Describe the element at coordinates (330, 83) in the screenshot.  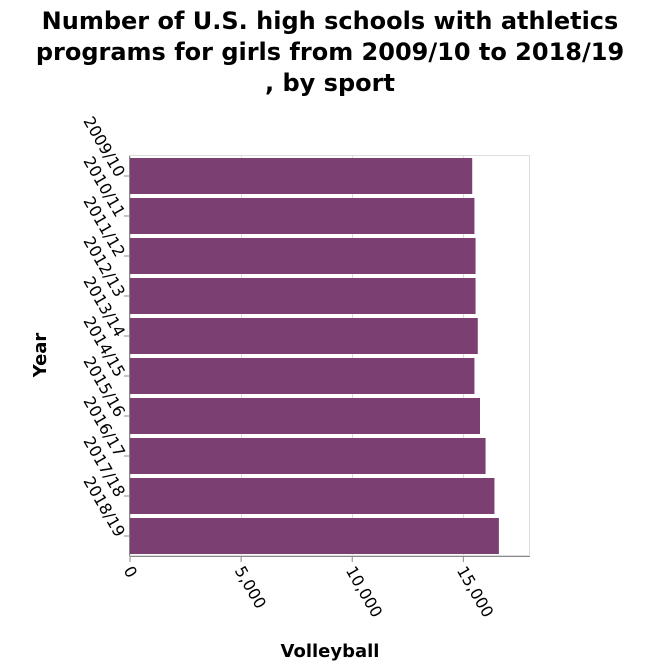
I see `chart-title-line-3: , by sport` at that location.